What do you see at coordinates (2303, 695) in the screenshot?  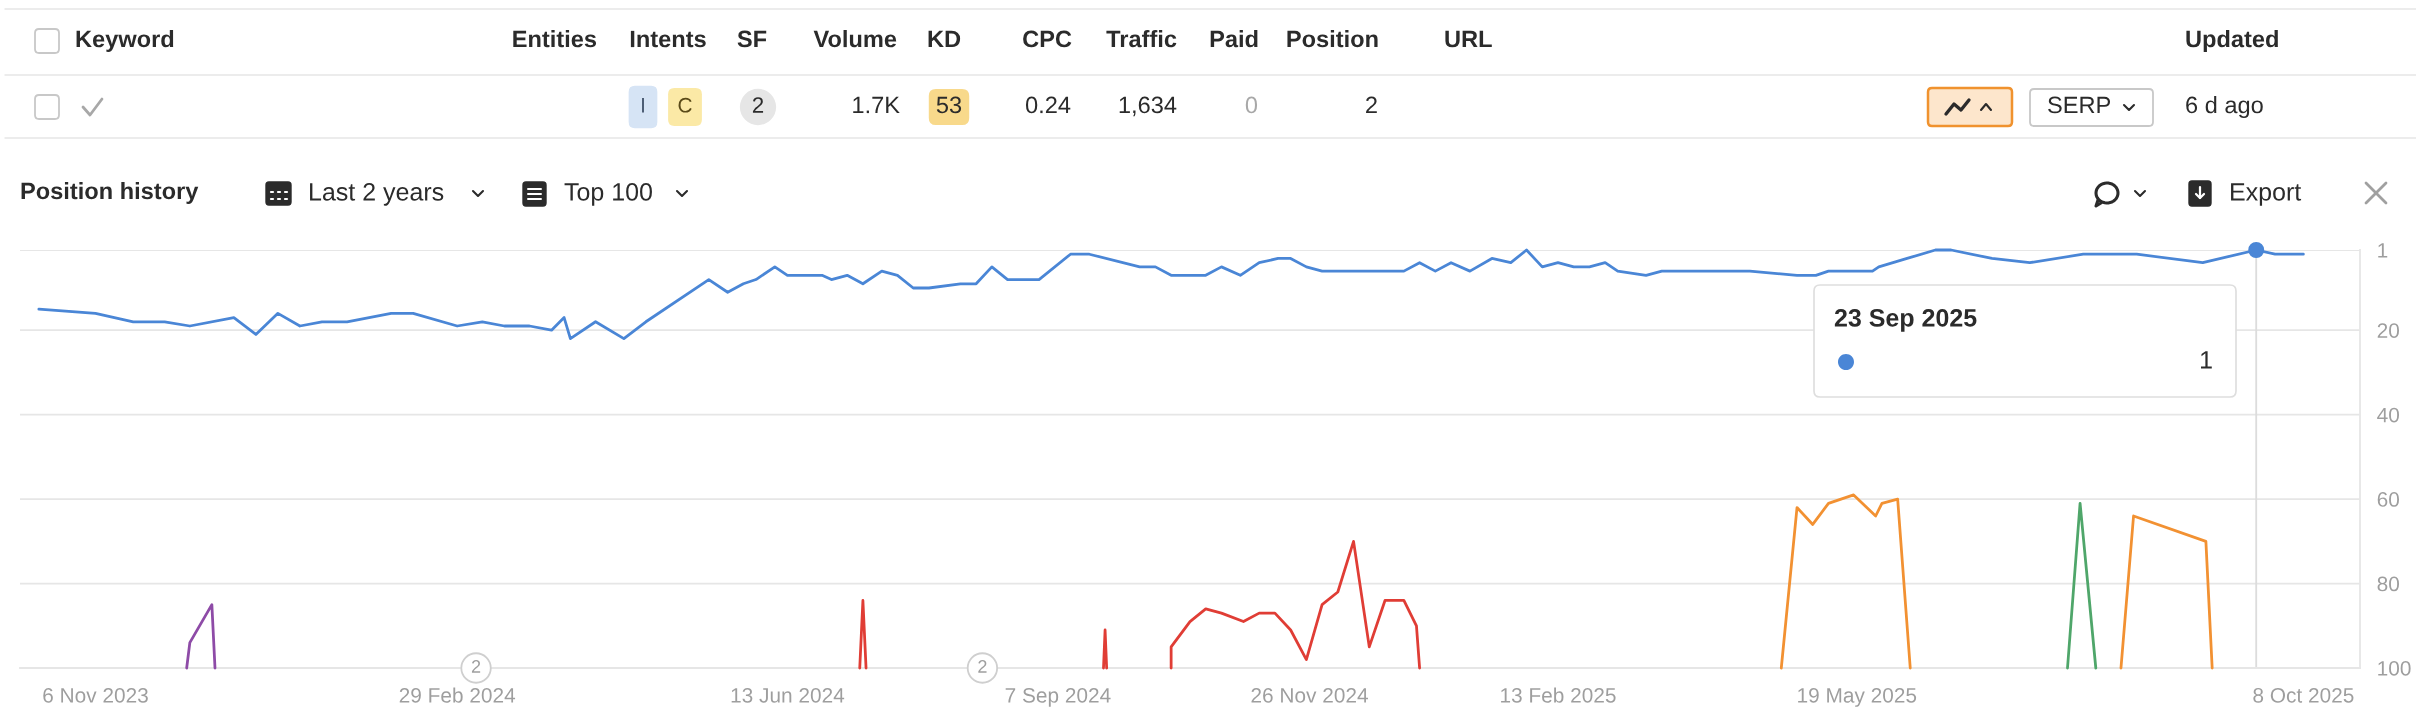 I see `x-tick-label: 8 Oct 2025` at bounding box center [2303, 695].